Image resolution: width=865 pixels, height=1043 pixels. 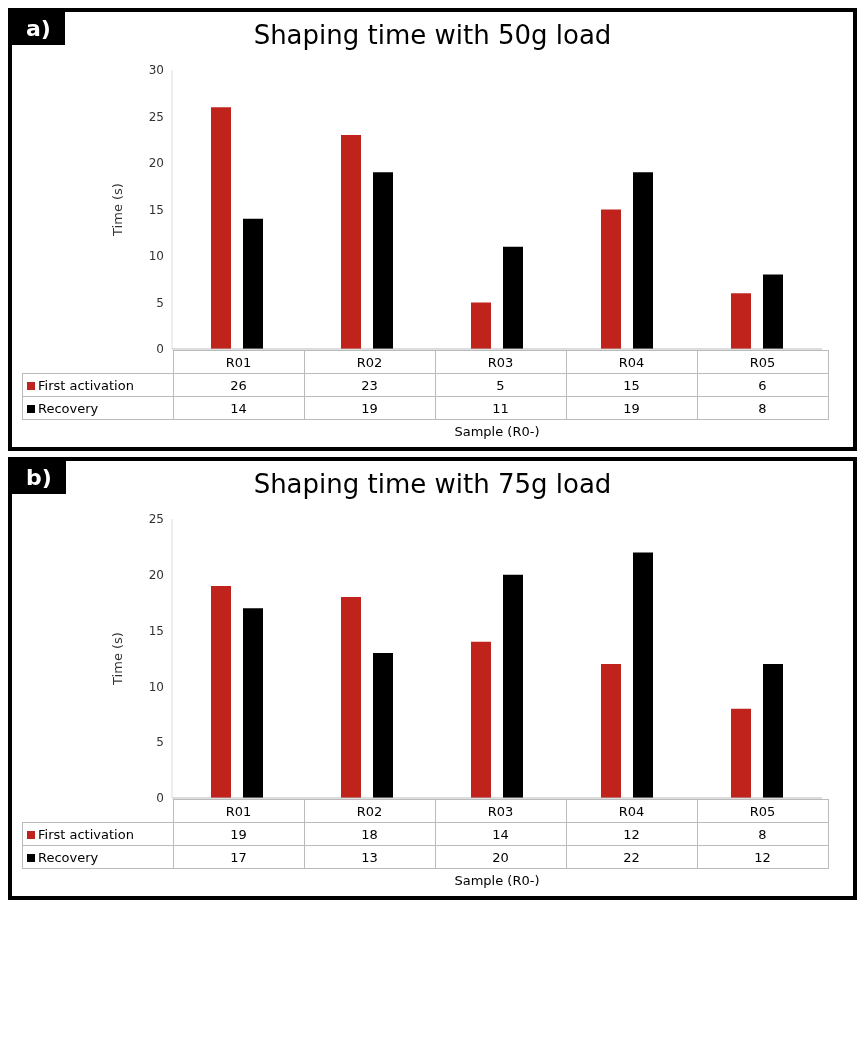 What do you see at coordinates (39, 477) in the screenshot?
I see `text: b)` at bounding box center [39, 477].